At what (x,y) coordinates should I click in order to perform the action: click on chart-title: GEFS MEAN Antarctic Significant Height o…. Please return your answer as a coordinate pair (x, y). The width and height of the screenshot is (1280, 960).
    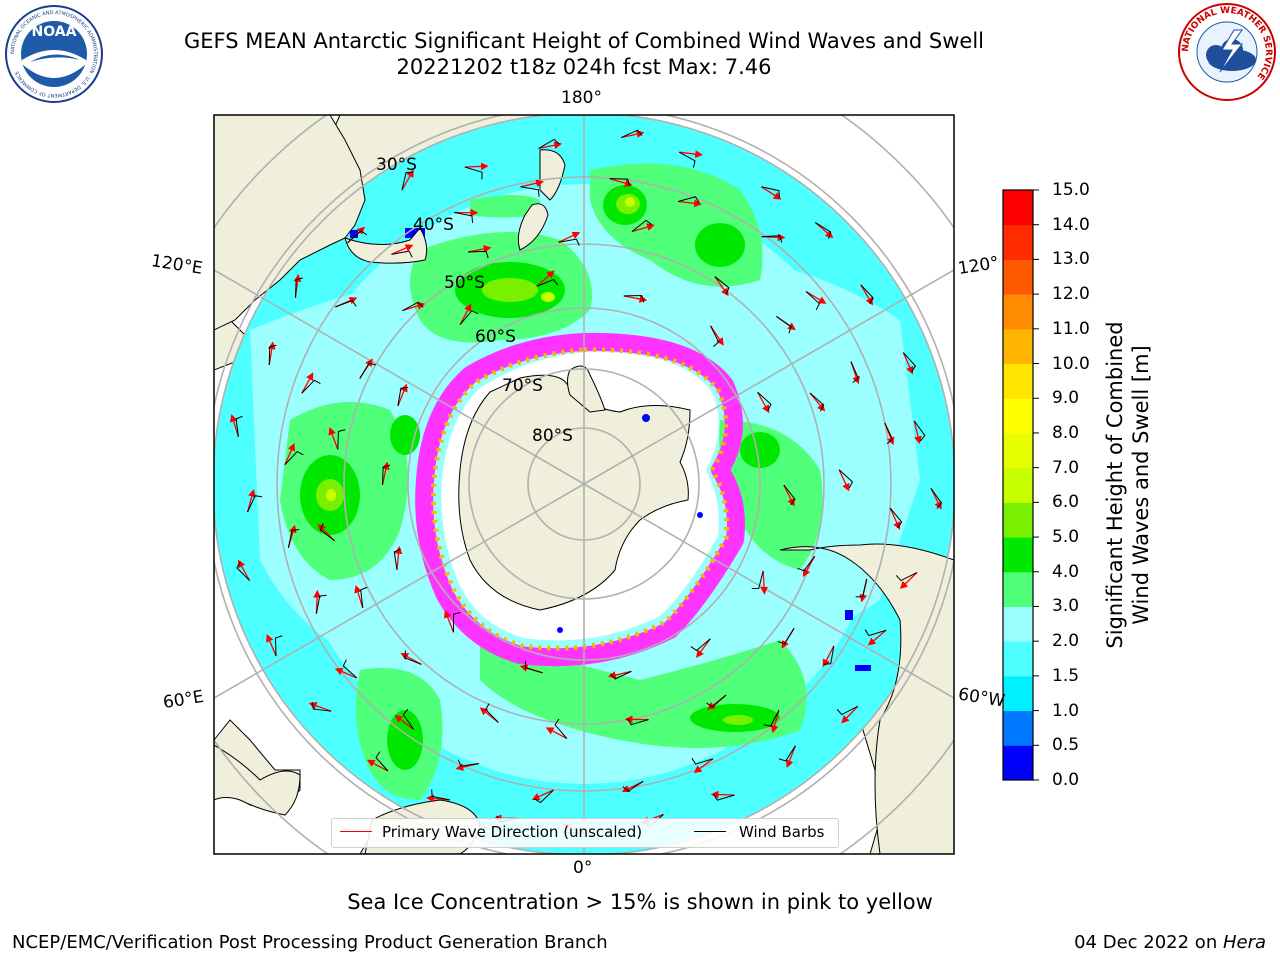
    Looking at the image, I should click on (584, 41).